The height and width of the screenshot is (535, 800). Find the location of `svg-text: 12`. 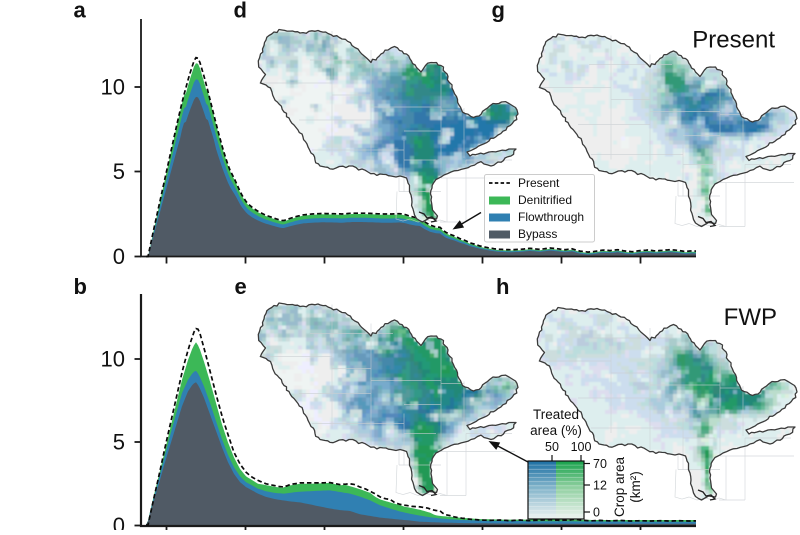

svg-text: 12 is located at coordinates (600, 486).